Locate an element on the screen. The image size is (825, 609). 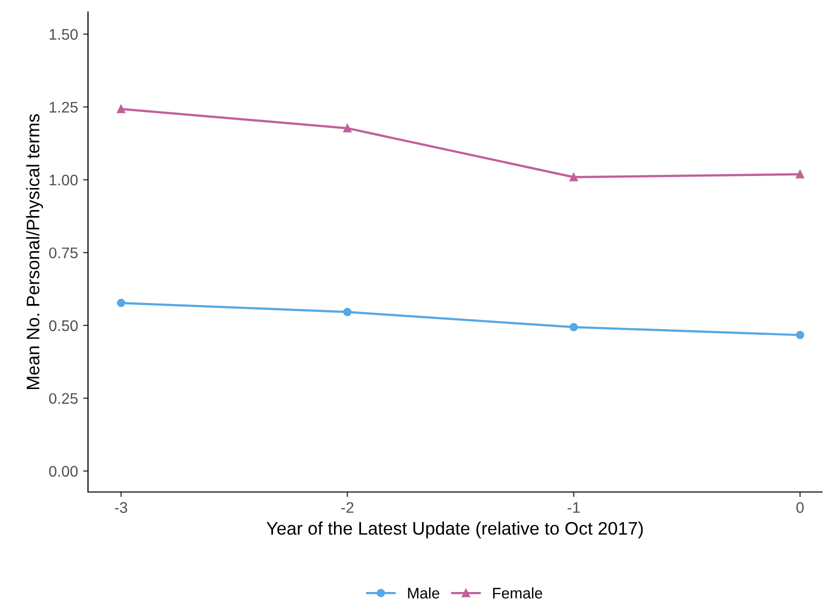
x-tick-label: -2 is located at coordinates (347, 507).